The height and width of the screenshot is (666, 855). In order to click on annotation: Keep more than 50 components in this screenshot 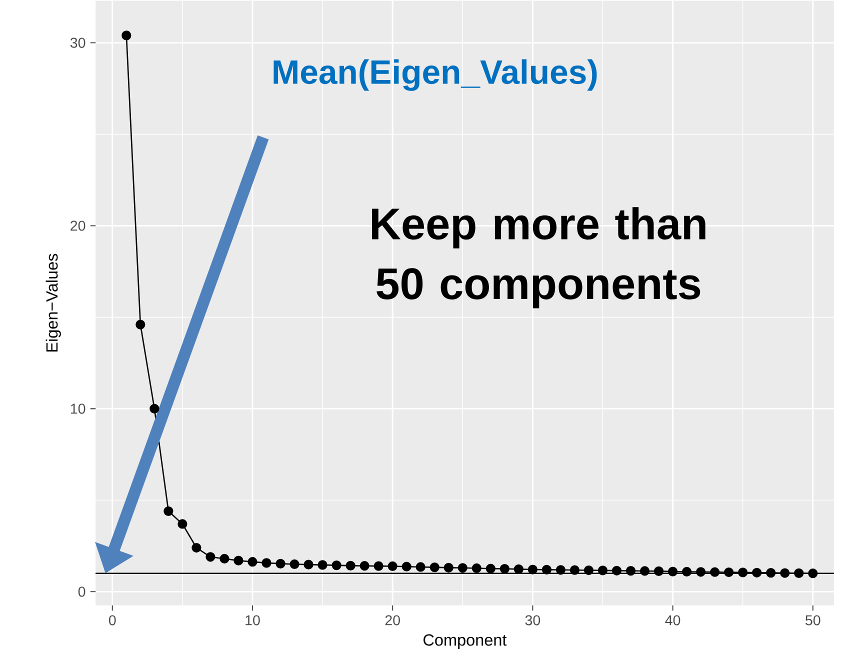, I will do `click(539, 257)`.